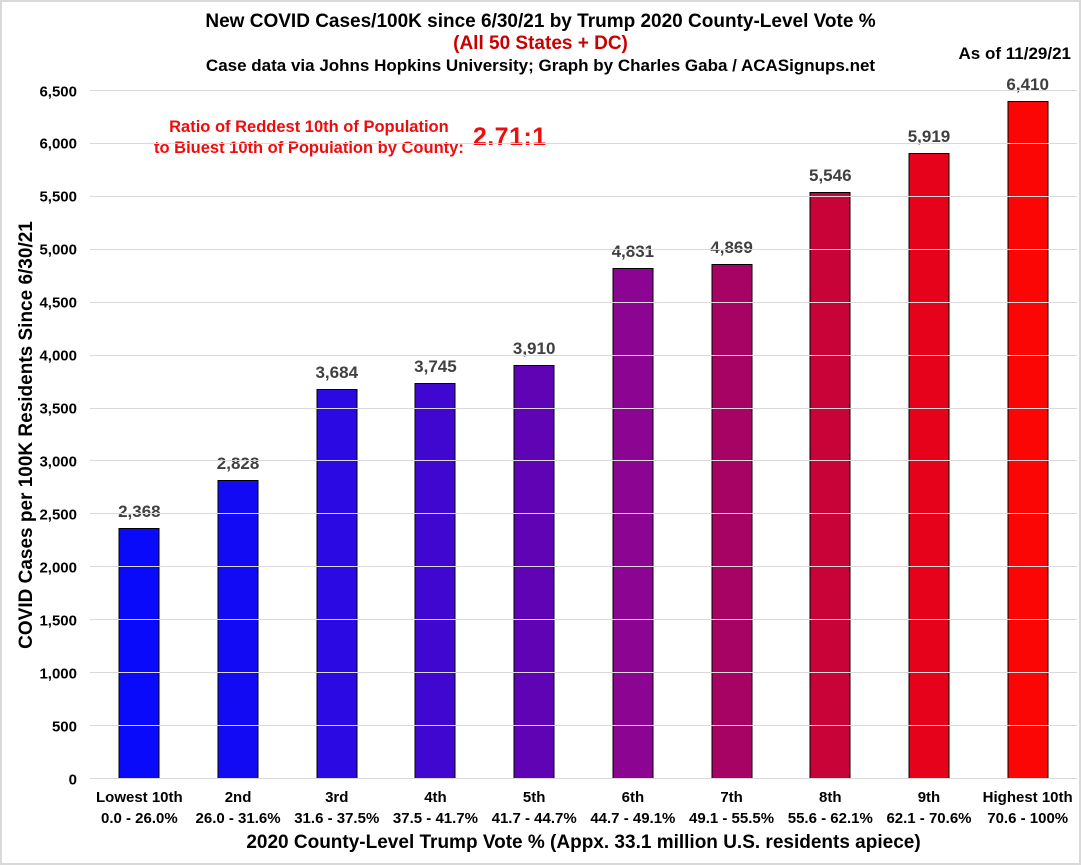 This screenshot has width=1081, height=865. Describe the element at coordinates (337, 584) in the screenshot. I see `bar-3rd` at that location.